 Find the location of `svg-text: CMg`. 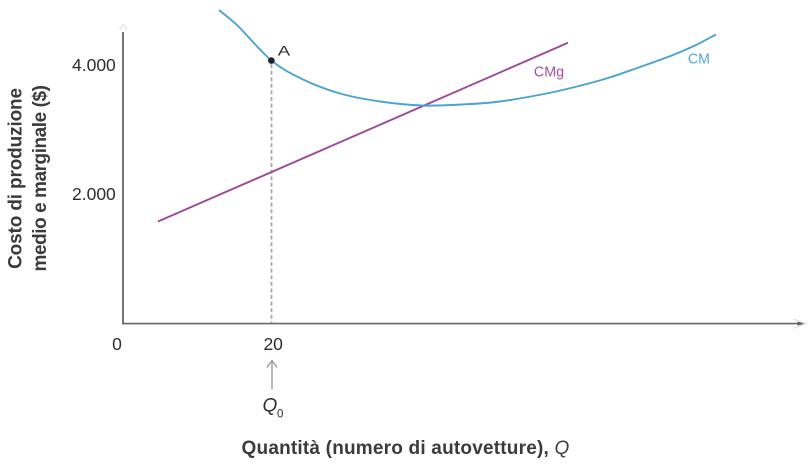

svg-text: CMg is located at coordinates (549, 73).